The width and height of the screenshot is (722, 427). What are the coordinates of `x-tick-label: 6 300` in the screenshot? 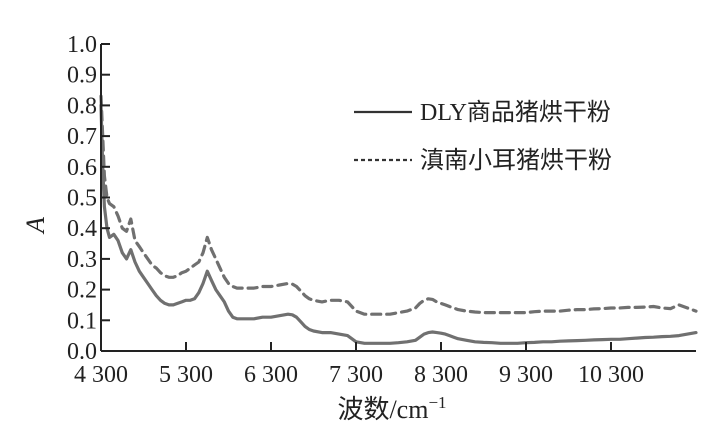 It's located at (271, 375).